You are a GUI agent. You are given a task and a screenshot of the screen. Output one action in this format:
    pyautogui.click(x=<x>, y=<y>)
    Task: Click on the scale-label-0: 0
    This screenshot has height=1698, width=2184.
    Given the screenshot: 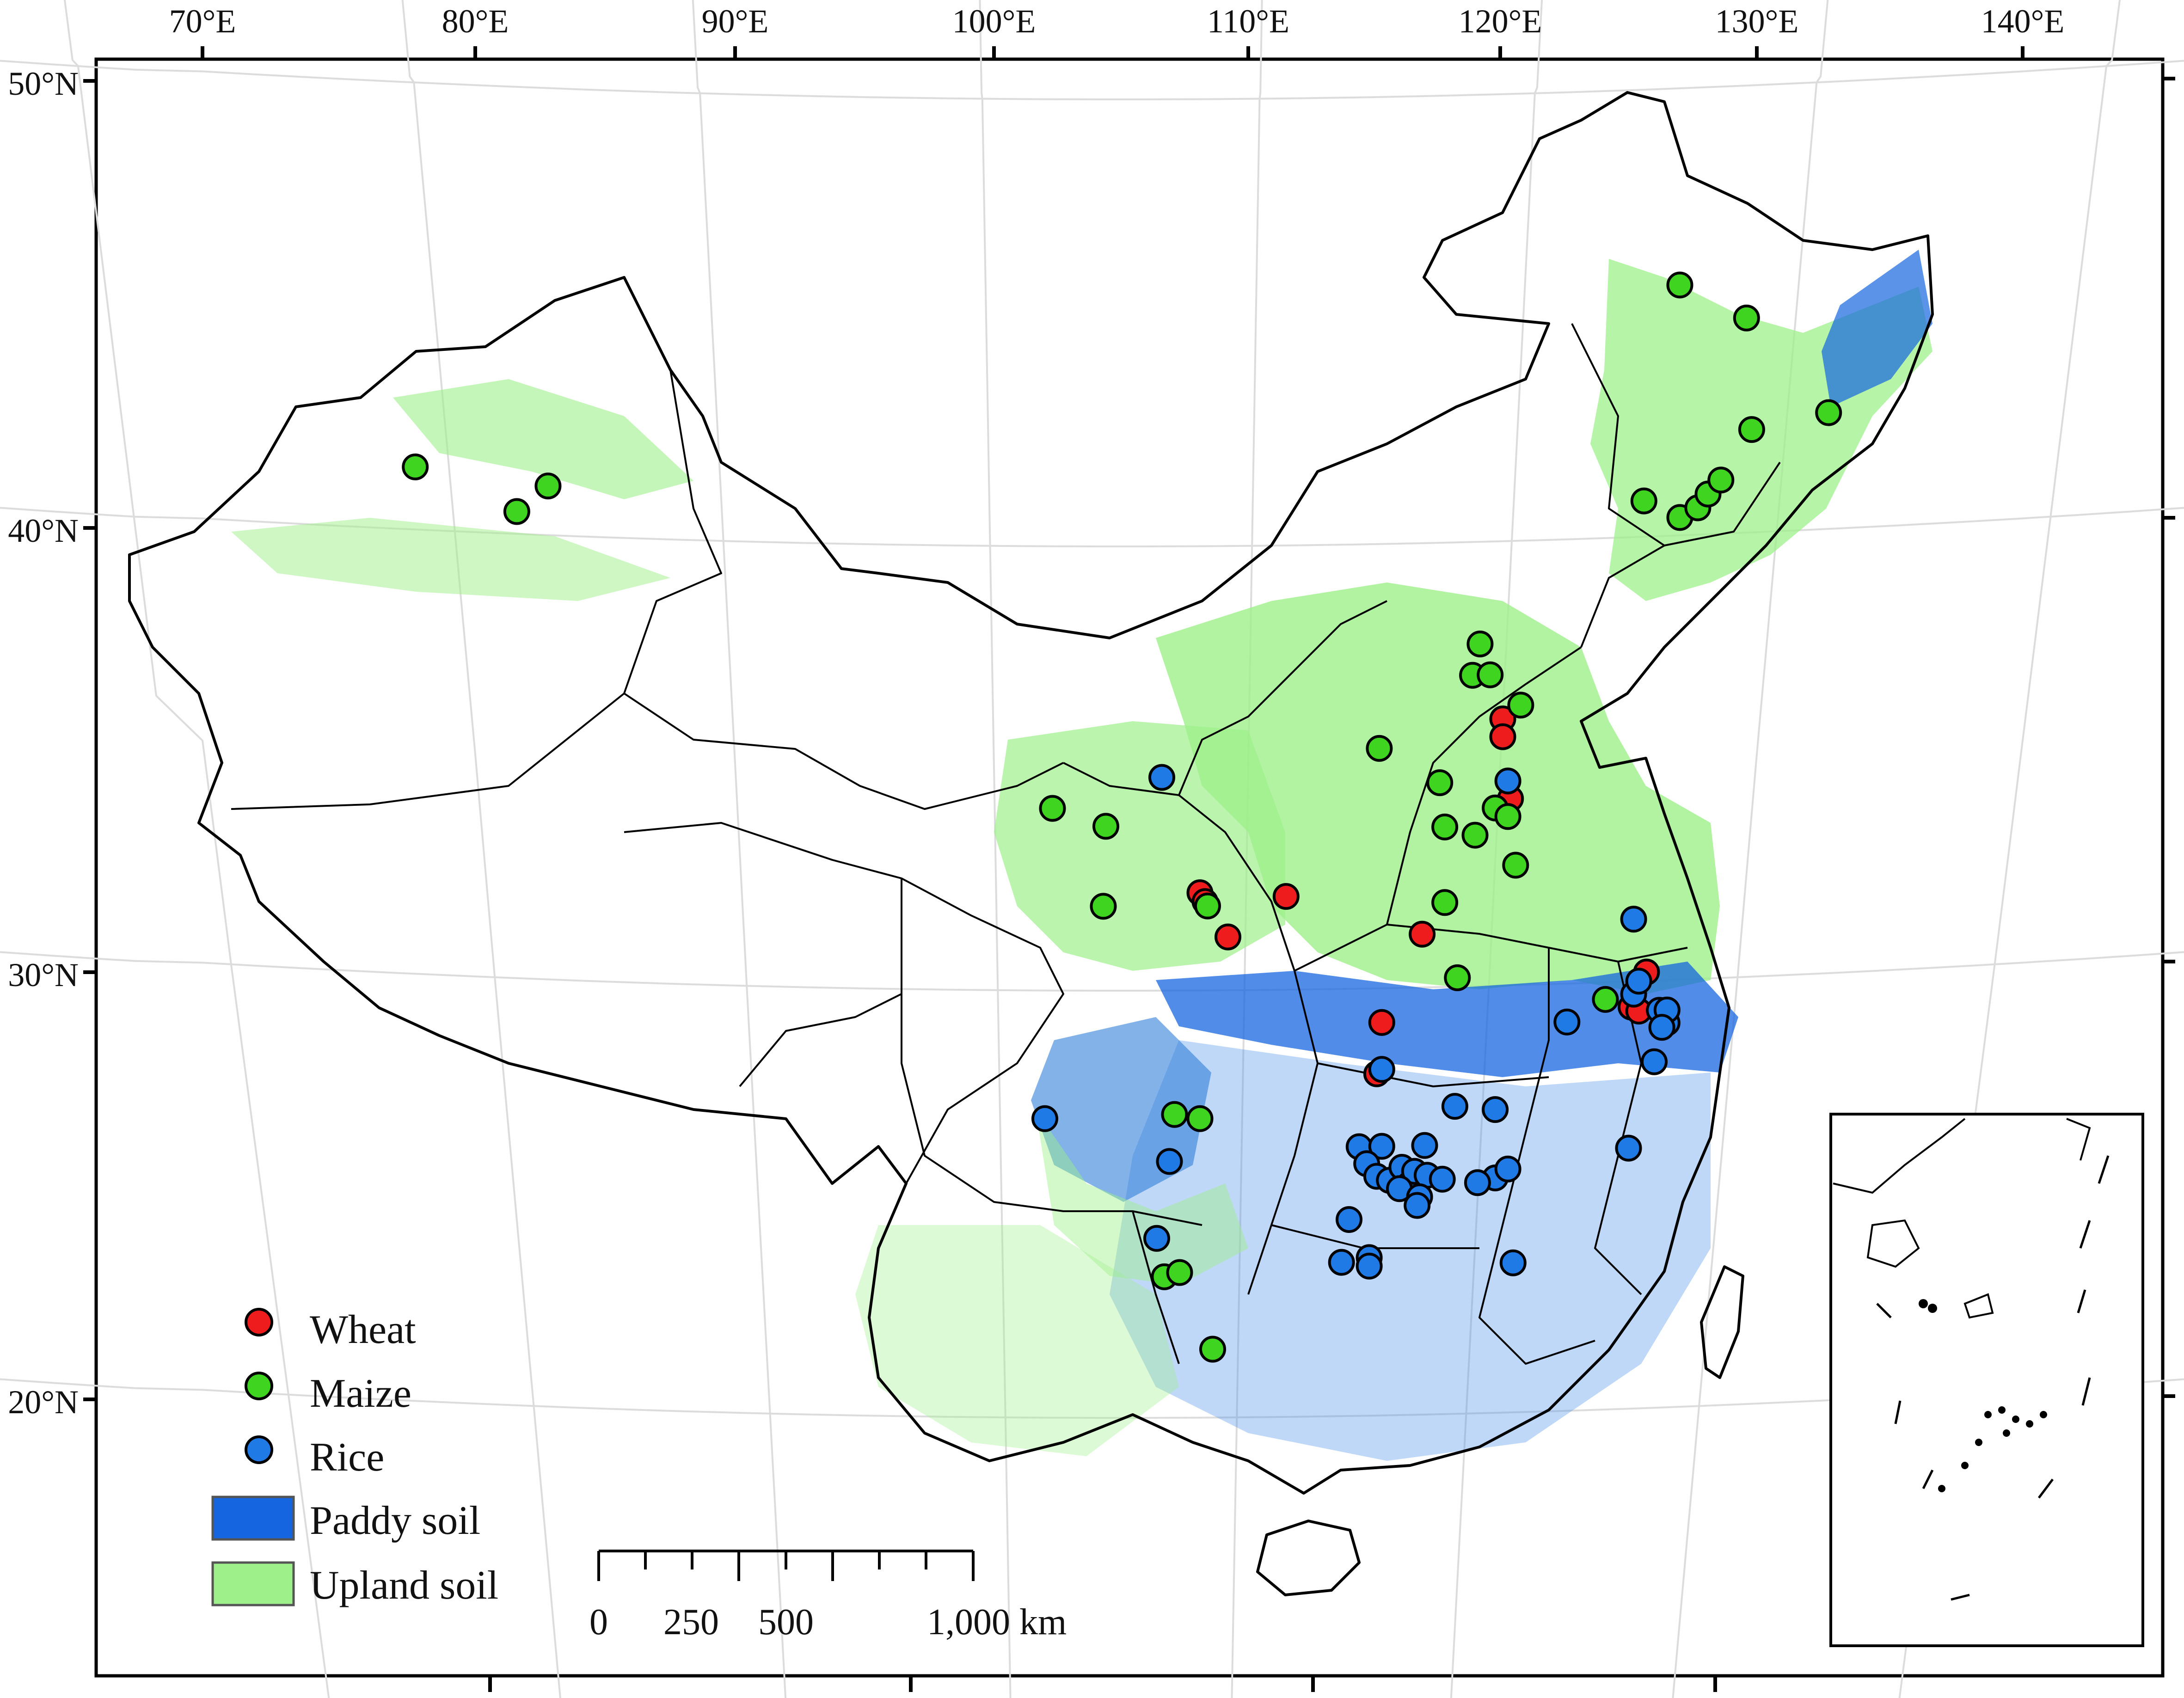 What is the action you would take?
    pyautogui.click(x=598, y=1622)
    